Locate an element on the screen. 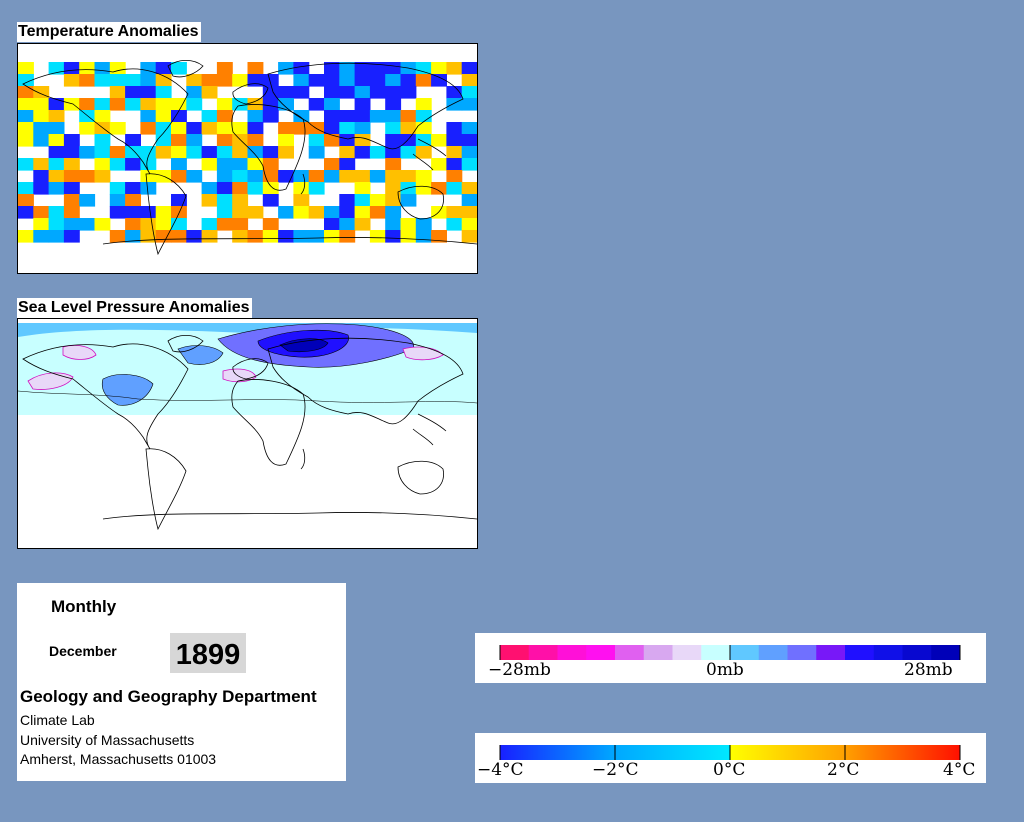 The height and width of the screenshot is (822, 1024). department-name: Geology and Geography Department is located at coordinates (168, 696).